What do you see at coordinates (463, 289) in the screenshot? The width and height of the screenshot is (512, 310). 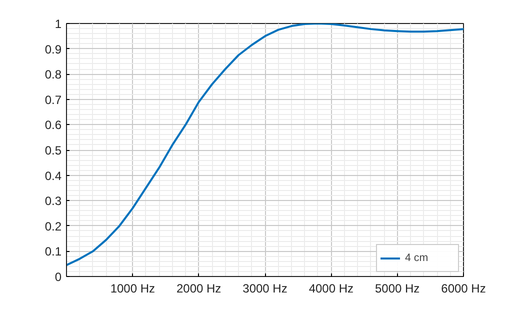 I see `x-tick-label: 6000 Hz` at bounding box center [463, 289].